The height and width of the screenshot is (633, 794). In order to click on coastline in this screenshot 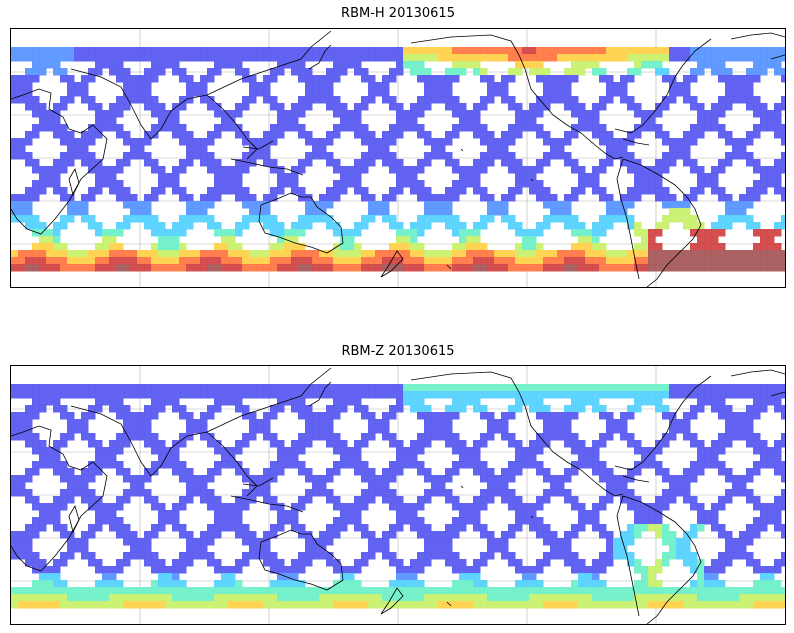, I will do `click(59, 498)`.